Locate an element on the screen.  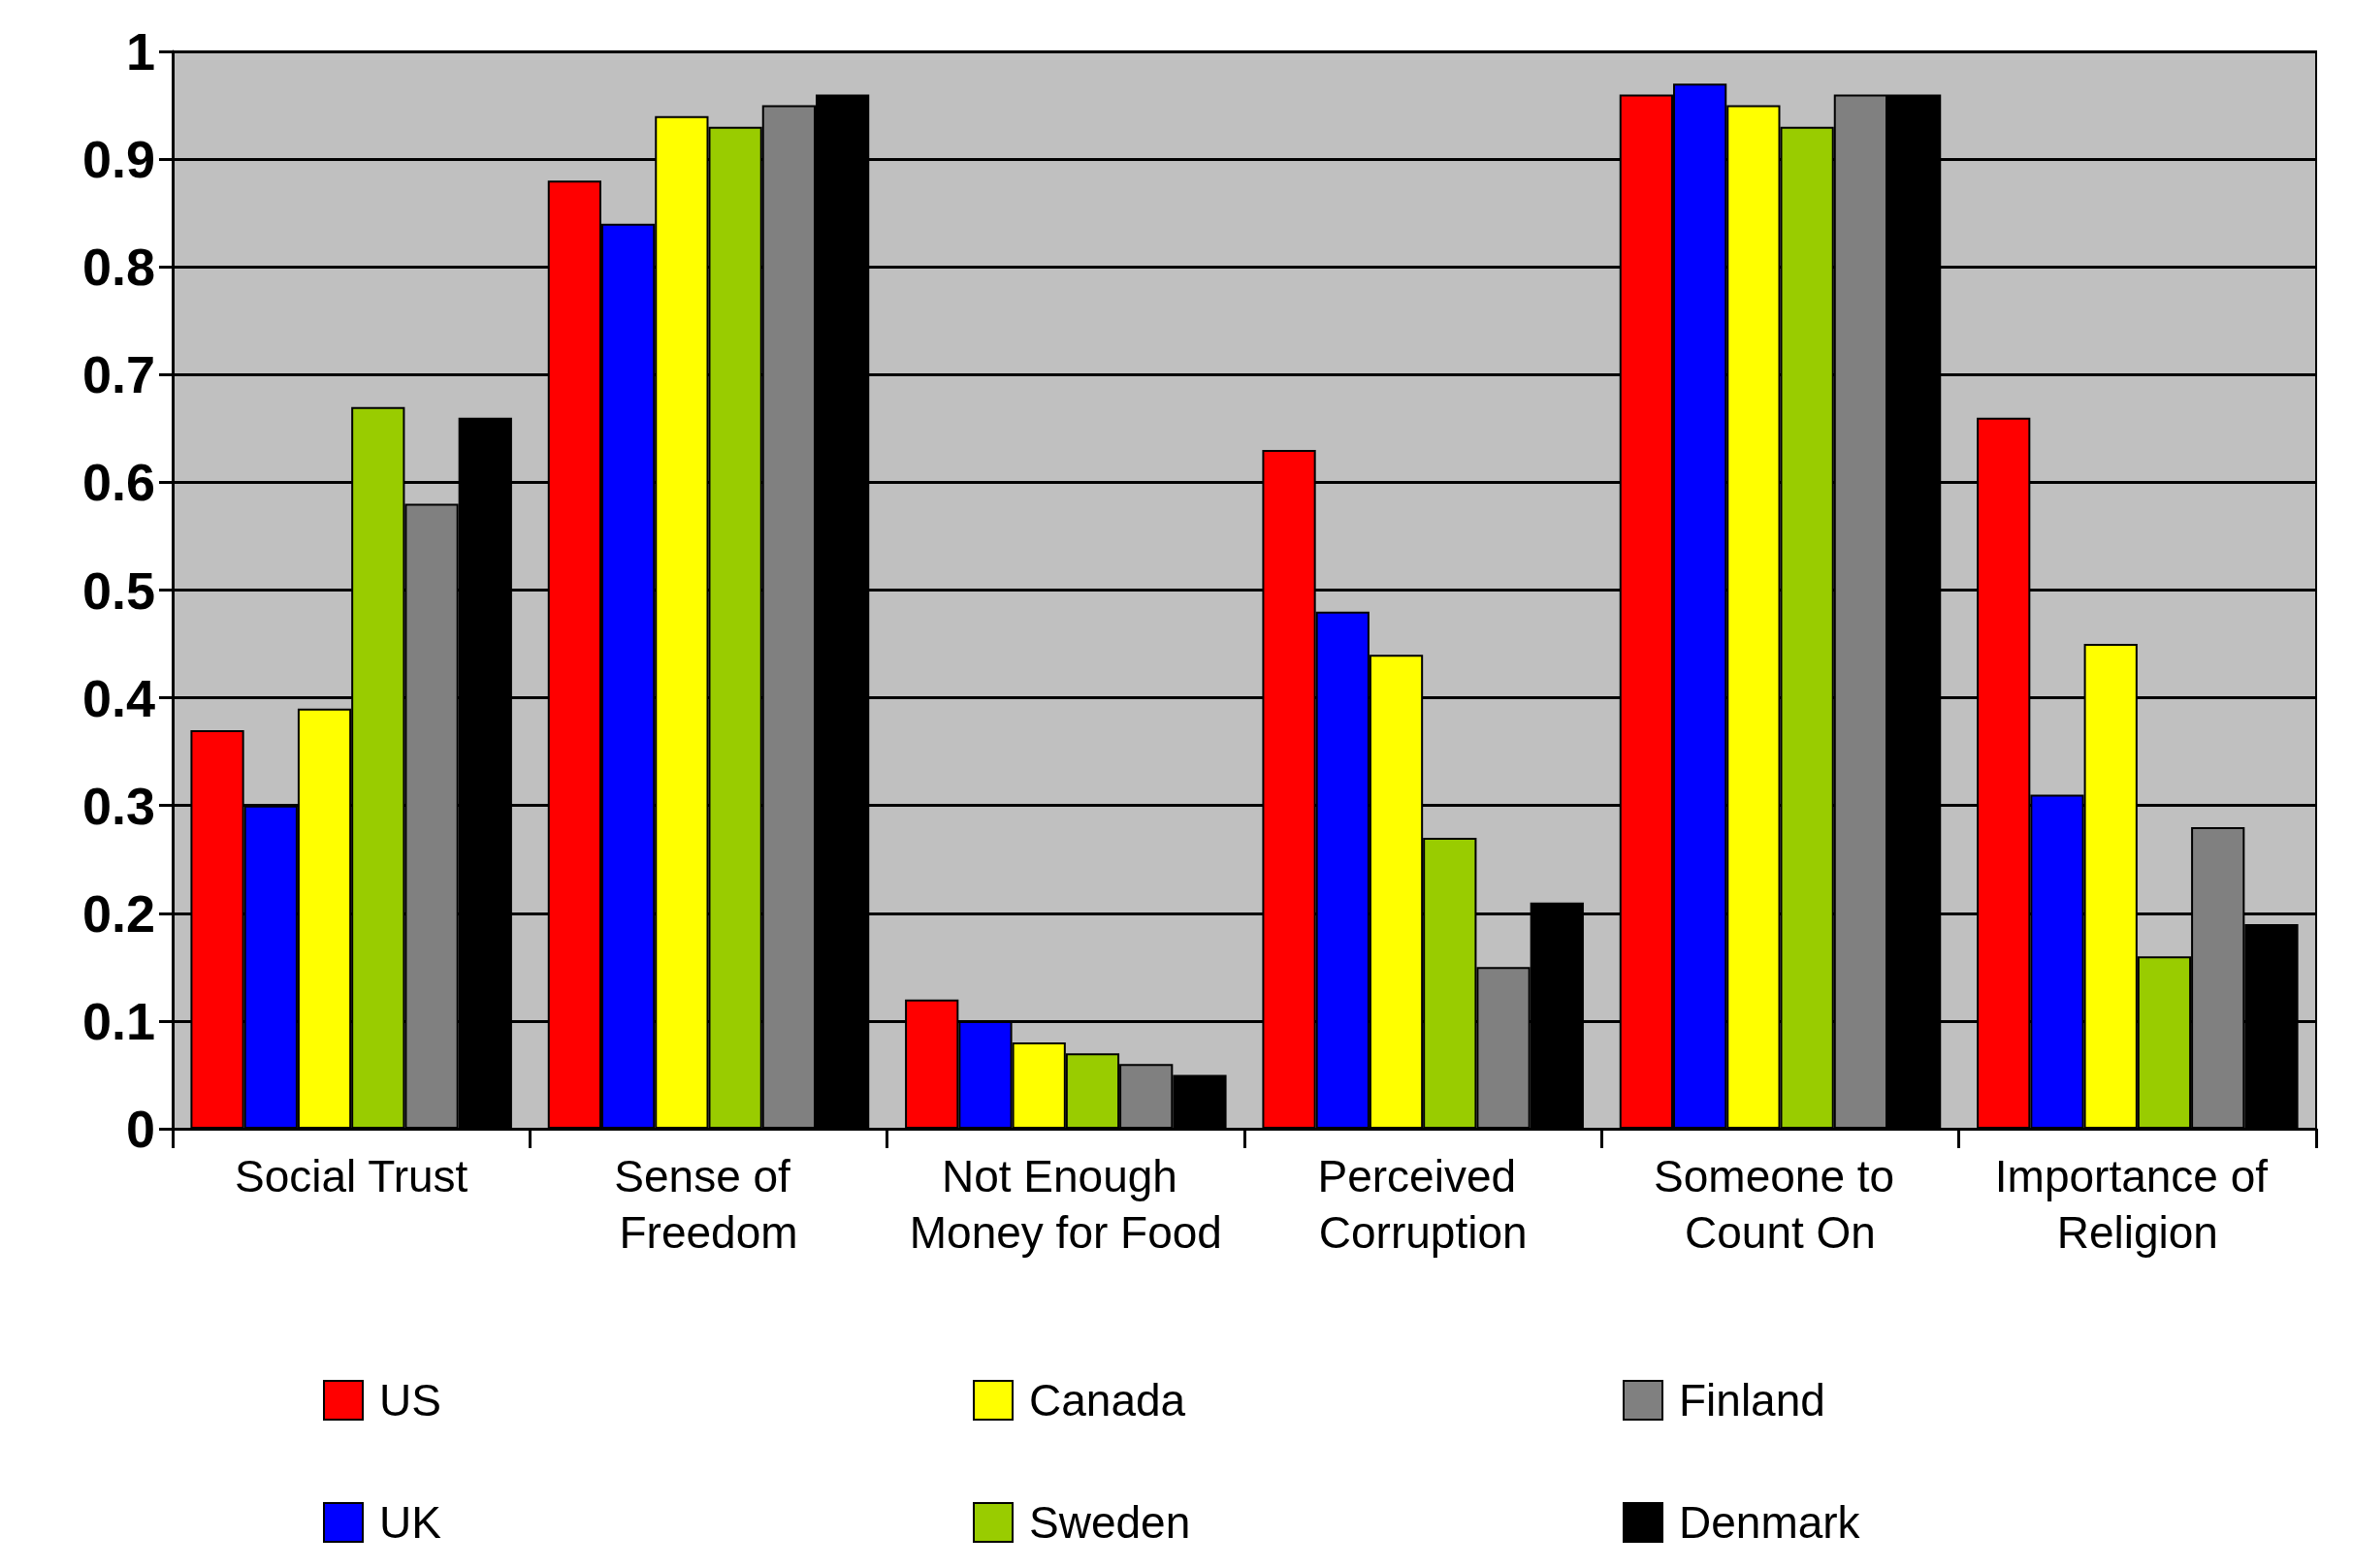
y-tick-label: 0.2 is located at coordinates (118, 913).